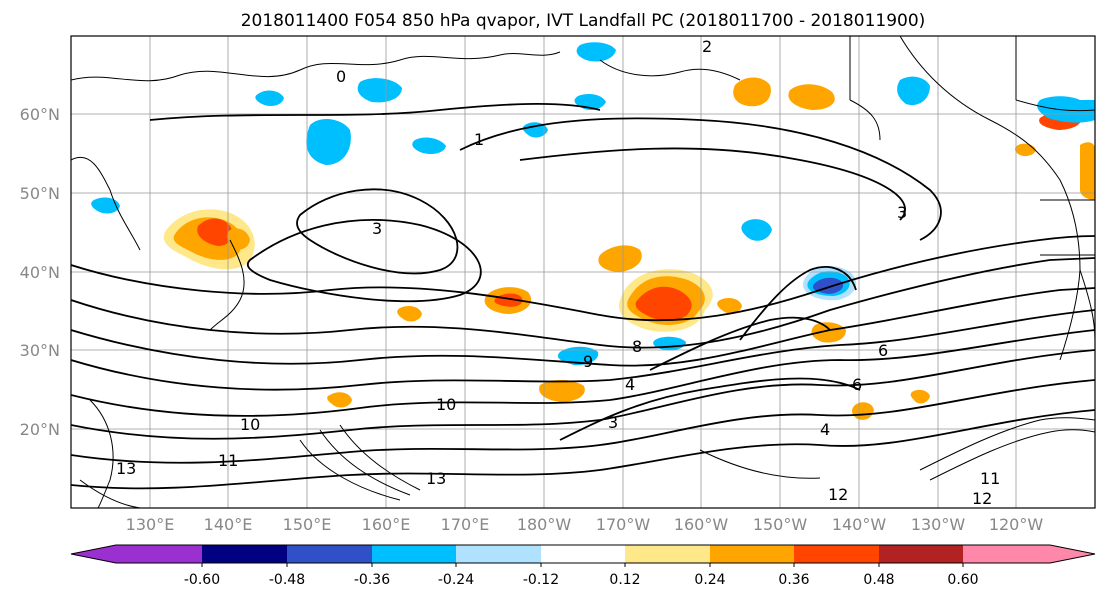  Describe the element at coordinates (40, 193) in the screenshot. I see `lat-label-50: 50°N` at that location.